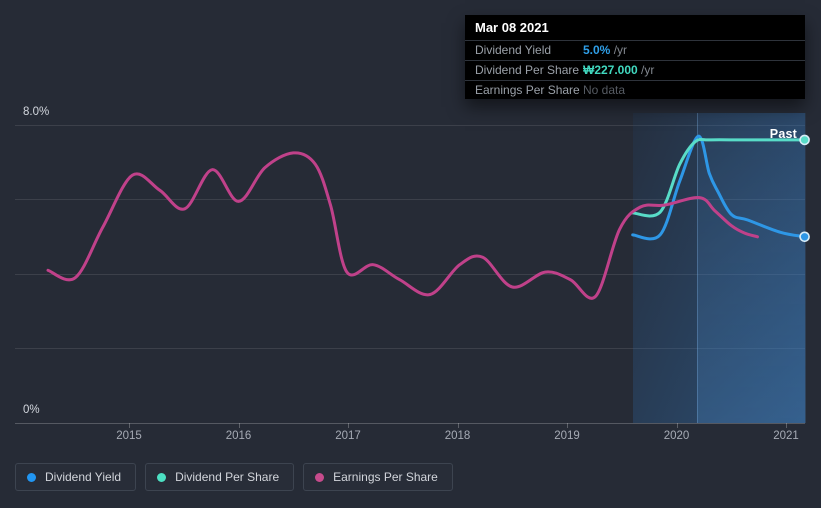  Describe the element at coordinates (36, 112) in the screenshot. I see `y-axis-label-top: 8.0%` at that location.